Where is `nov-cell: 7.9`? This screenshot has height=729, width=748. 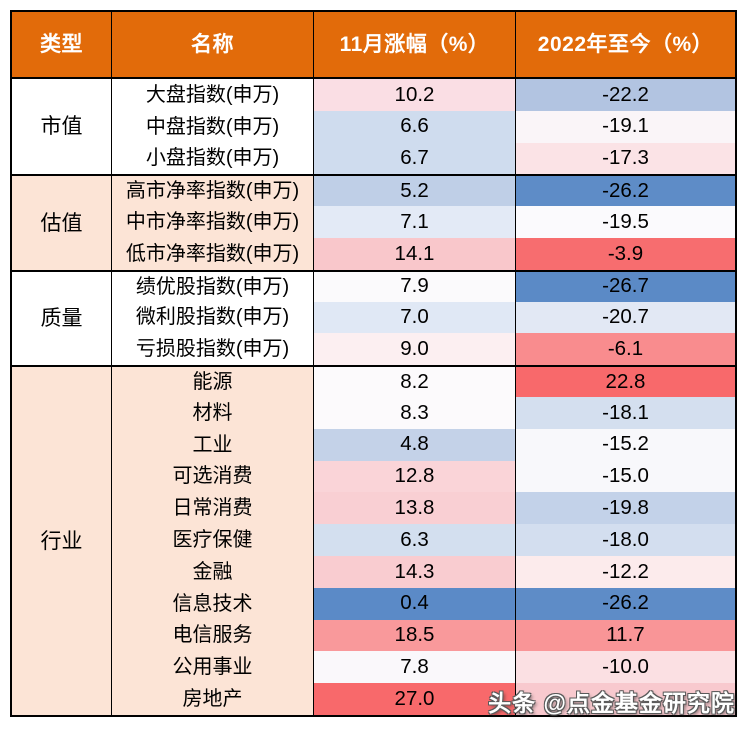 nov-cell: 7.9 is located at coordinates (415, 285).